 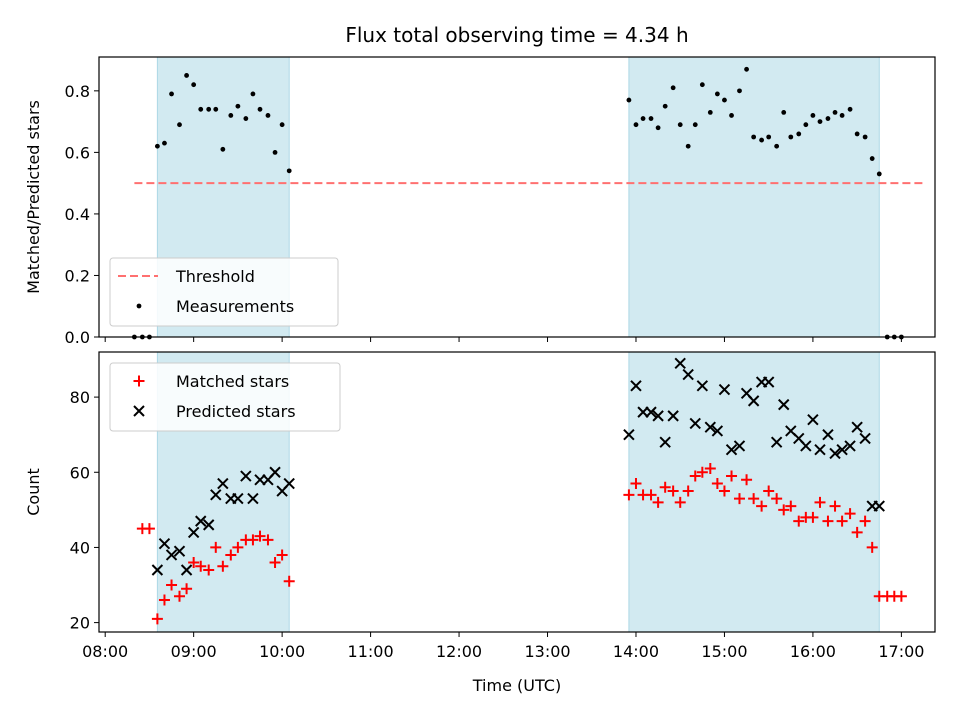 I want to click on top-y-tick-label: 0.0, so click(x=77, y=337).